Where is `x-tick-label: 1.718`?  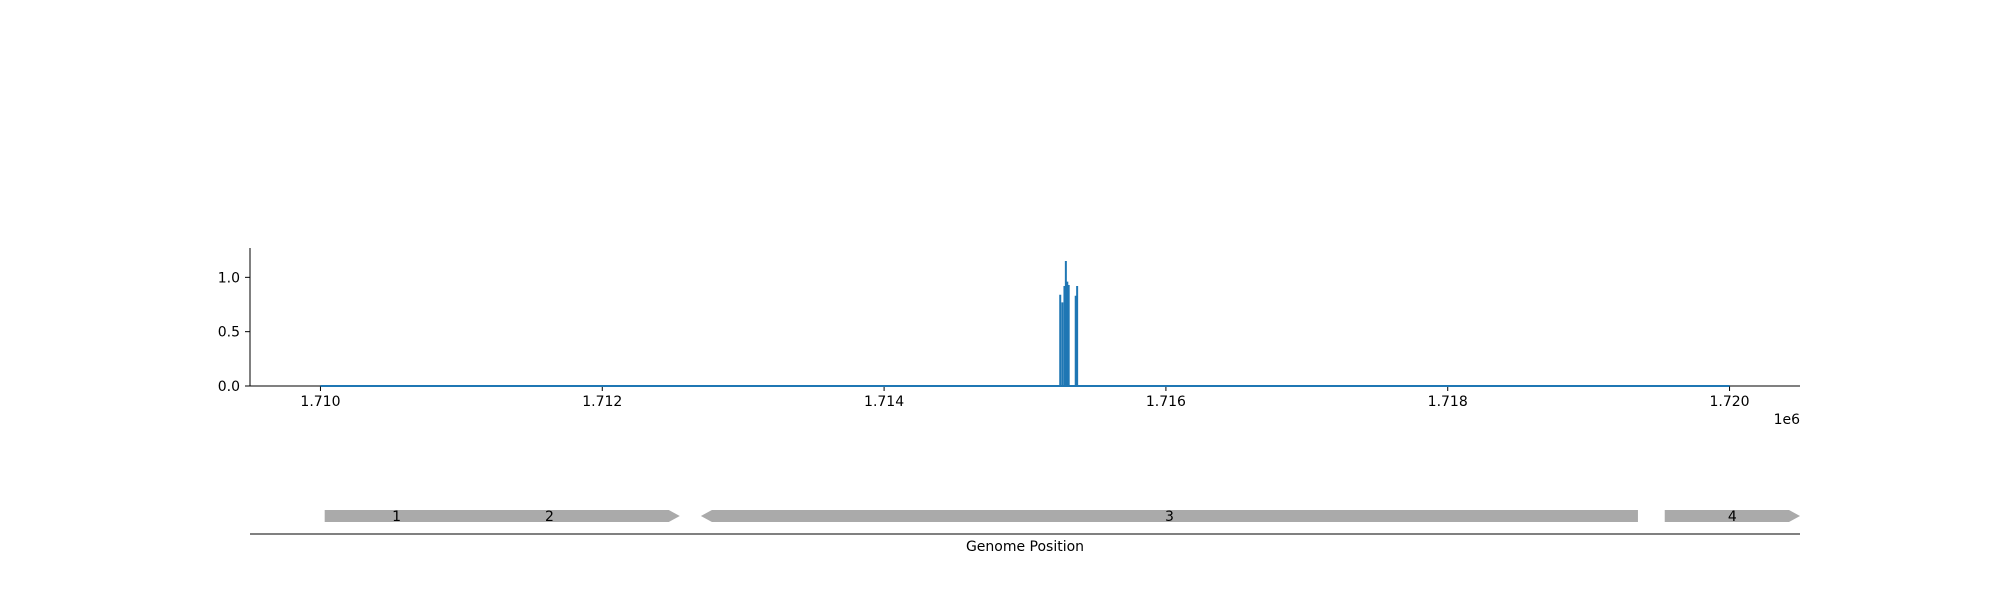
x-tick-label: 1.718 is located at coordinates (1448, 402).